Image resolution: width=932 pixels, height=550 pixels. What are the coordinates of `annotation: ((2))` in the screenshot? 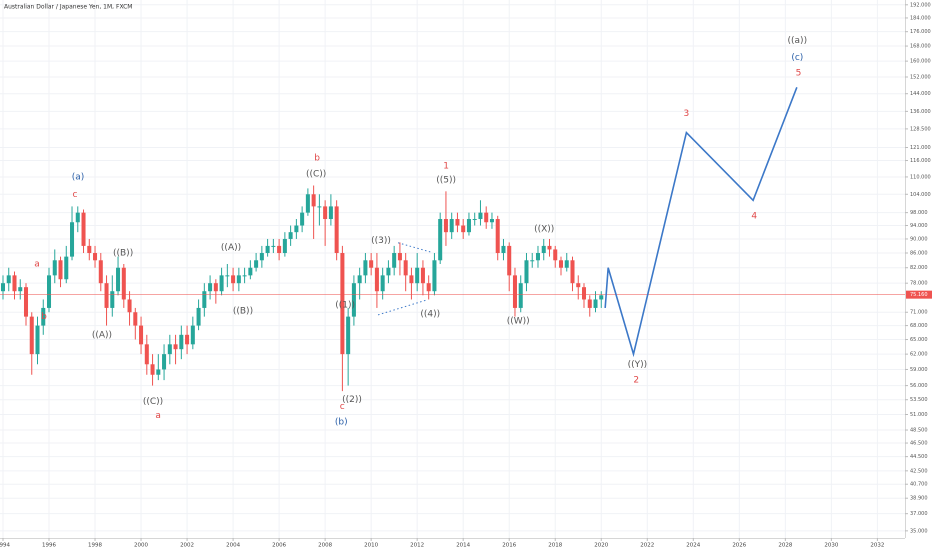 It's located at (352, 400).